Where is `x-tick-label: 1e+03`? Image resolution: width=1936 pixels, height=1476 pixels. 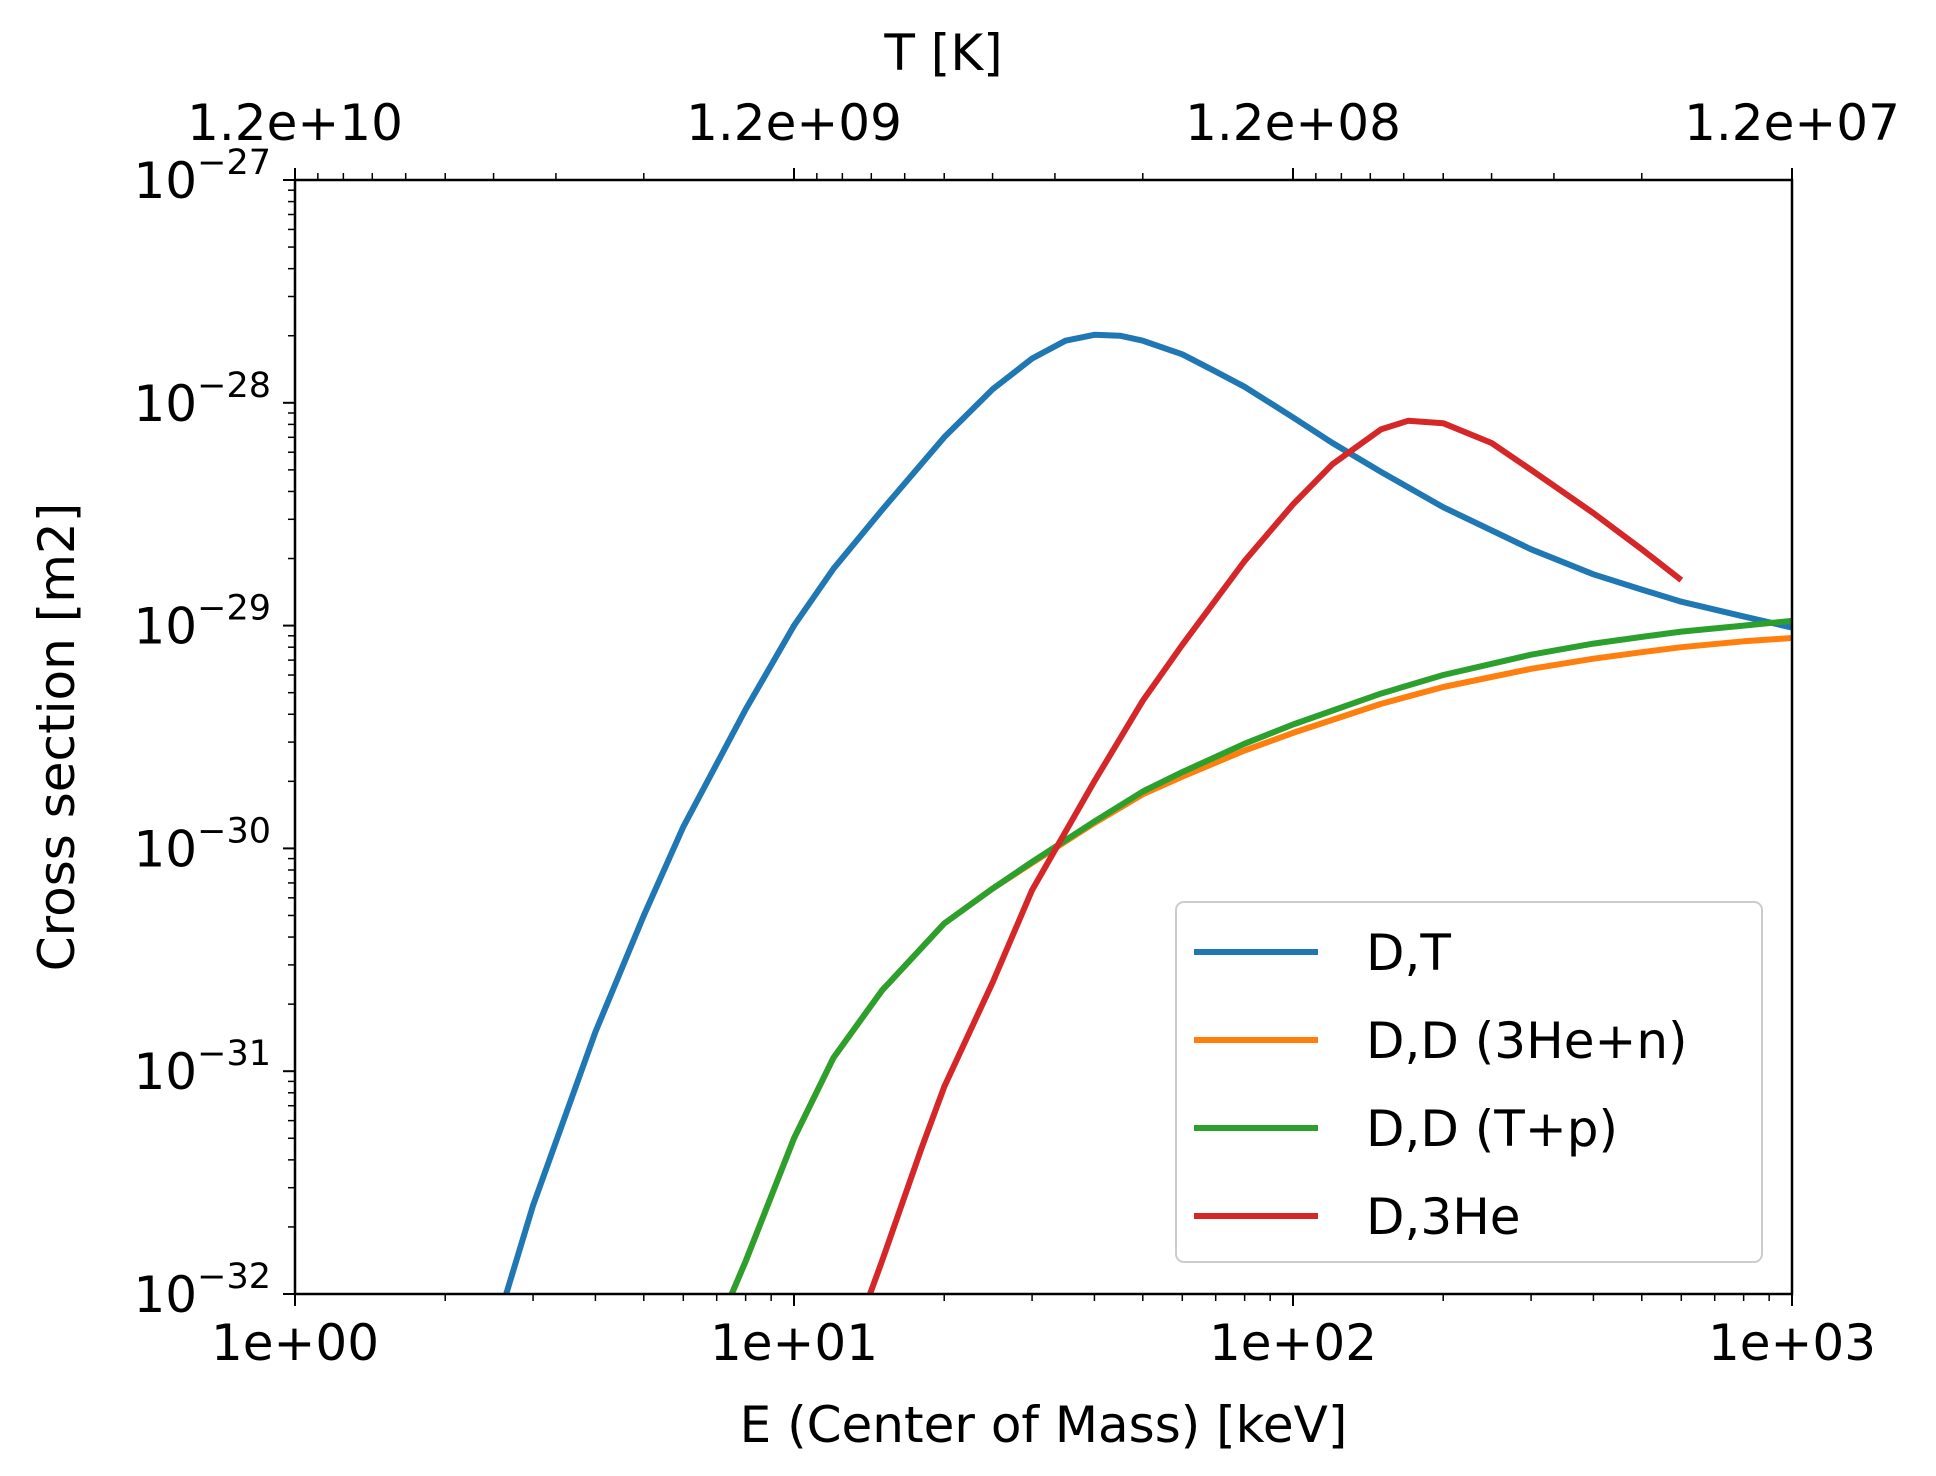 x-tick-label: 1e+03 is located at coordinates (1792, 1343).